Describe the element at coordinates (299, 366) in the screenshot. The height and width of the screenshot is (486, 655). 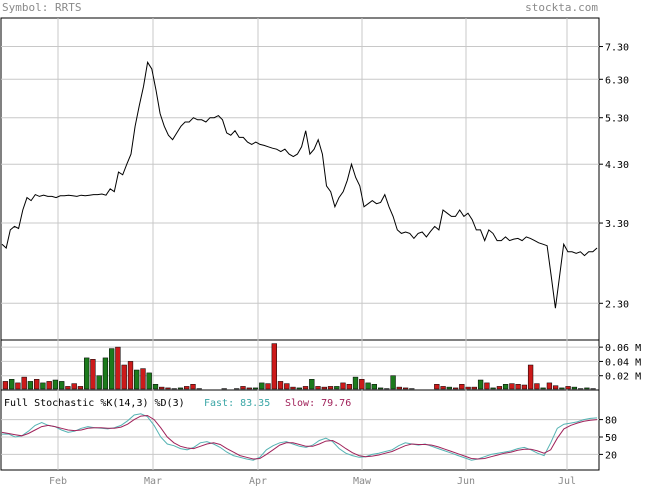
I see `volume-bars` at that location.